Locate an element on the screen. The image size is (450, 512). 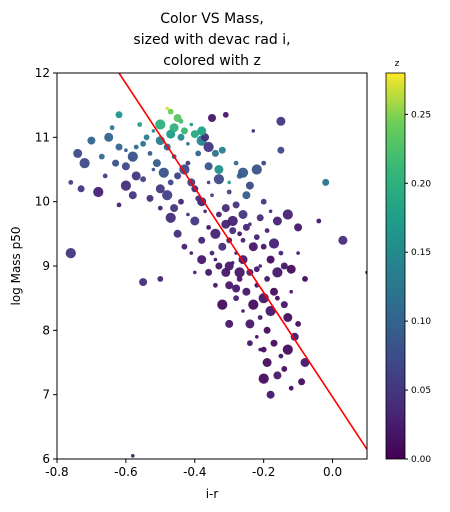
chart-title-line-2: sized with devac rad i, is located at coordinates (211, 40).